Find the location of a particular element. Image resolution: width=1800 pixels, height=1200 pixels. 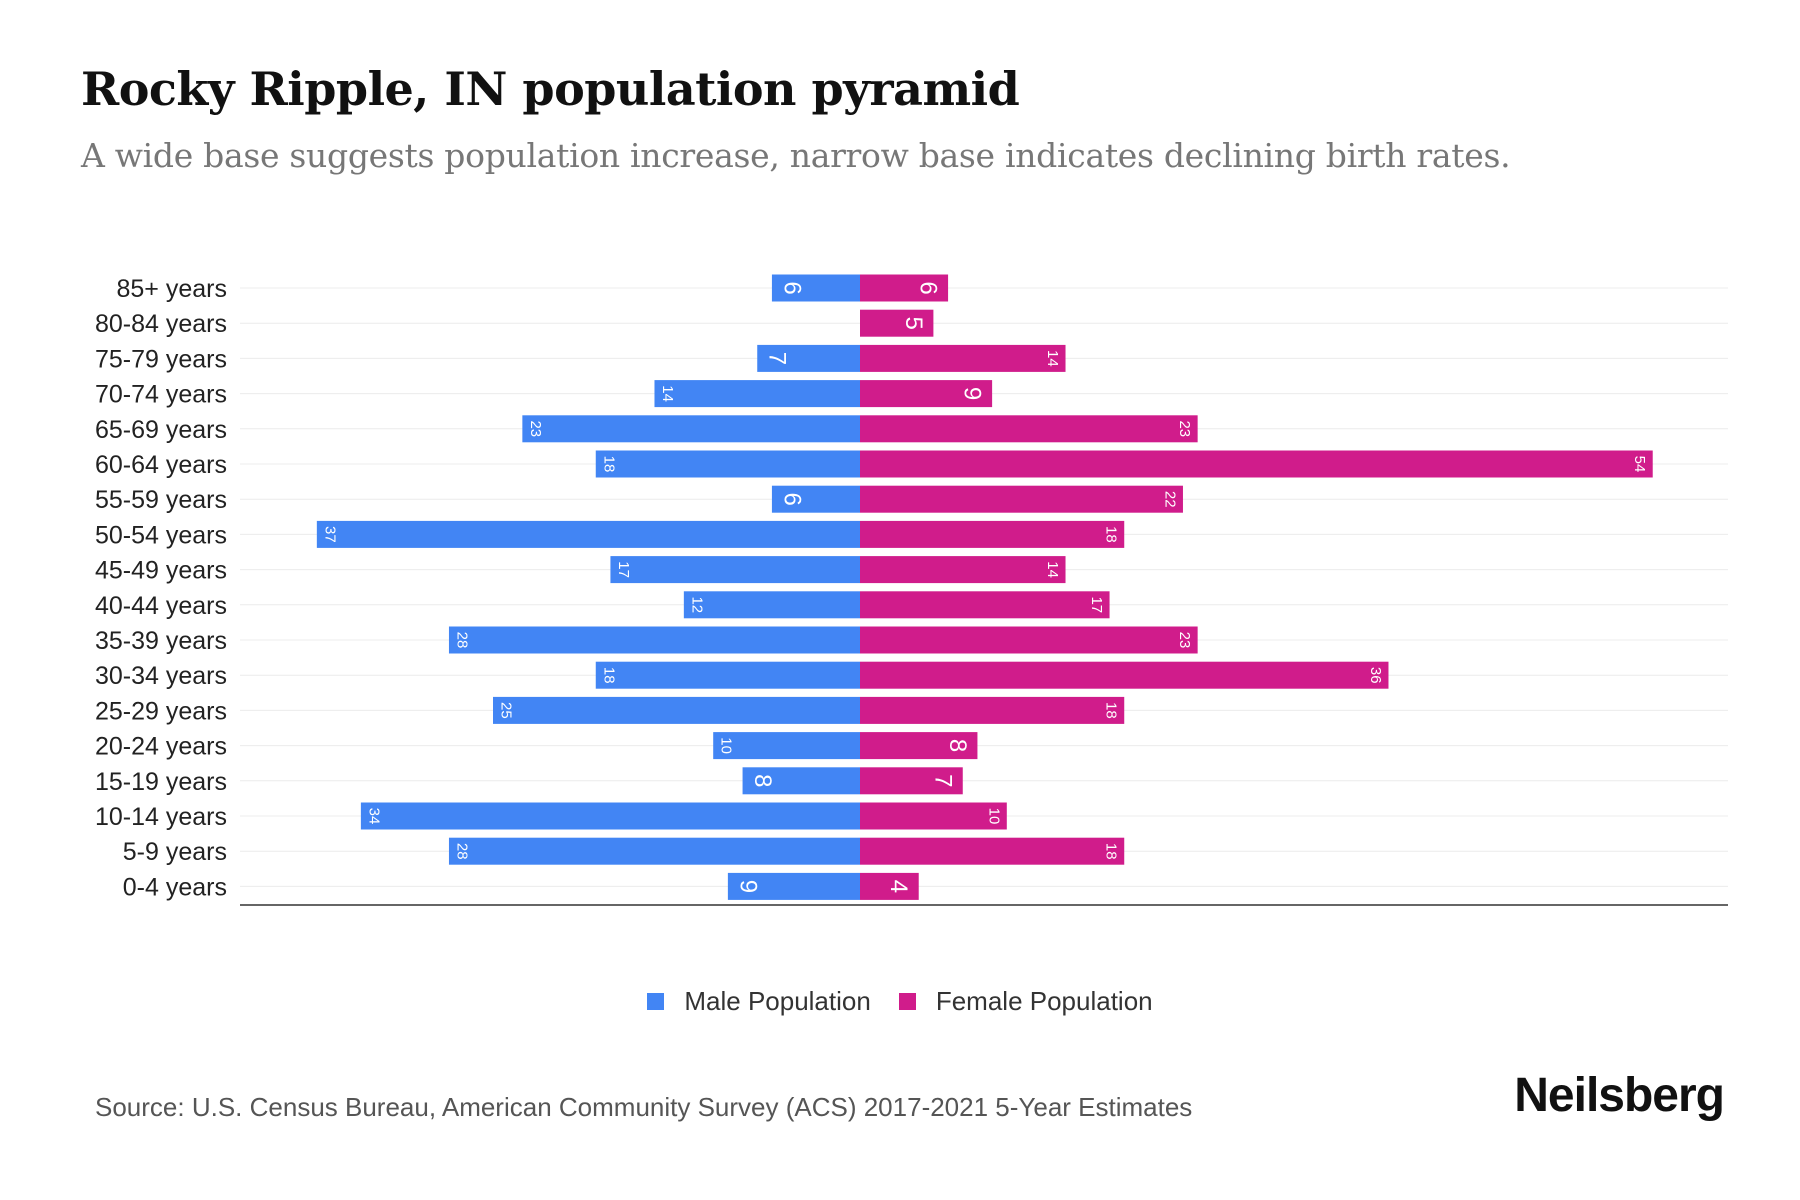

male-data-label: 37 is located at coordinates (329, 534).